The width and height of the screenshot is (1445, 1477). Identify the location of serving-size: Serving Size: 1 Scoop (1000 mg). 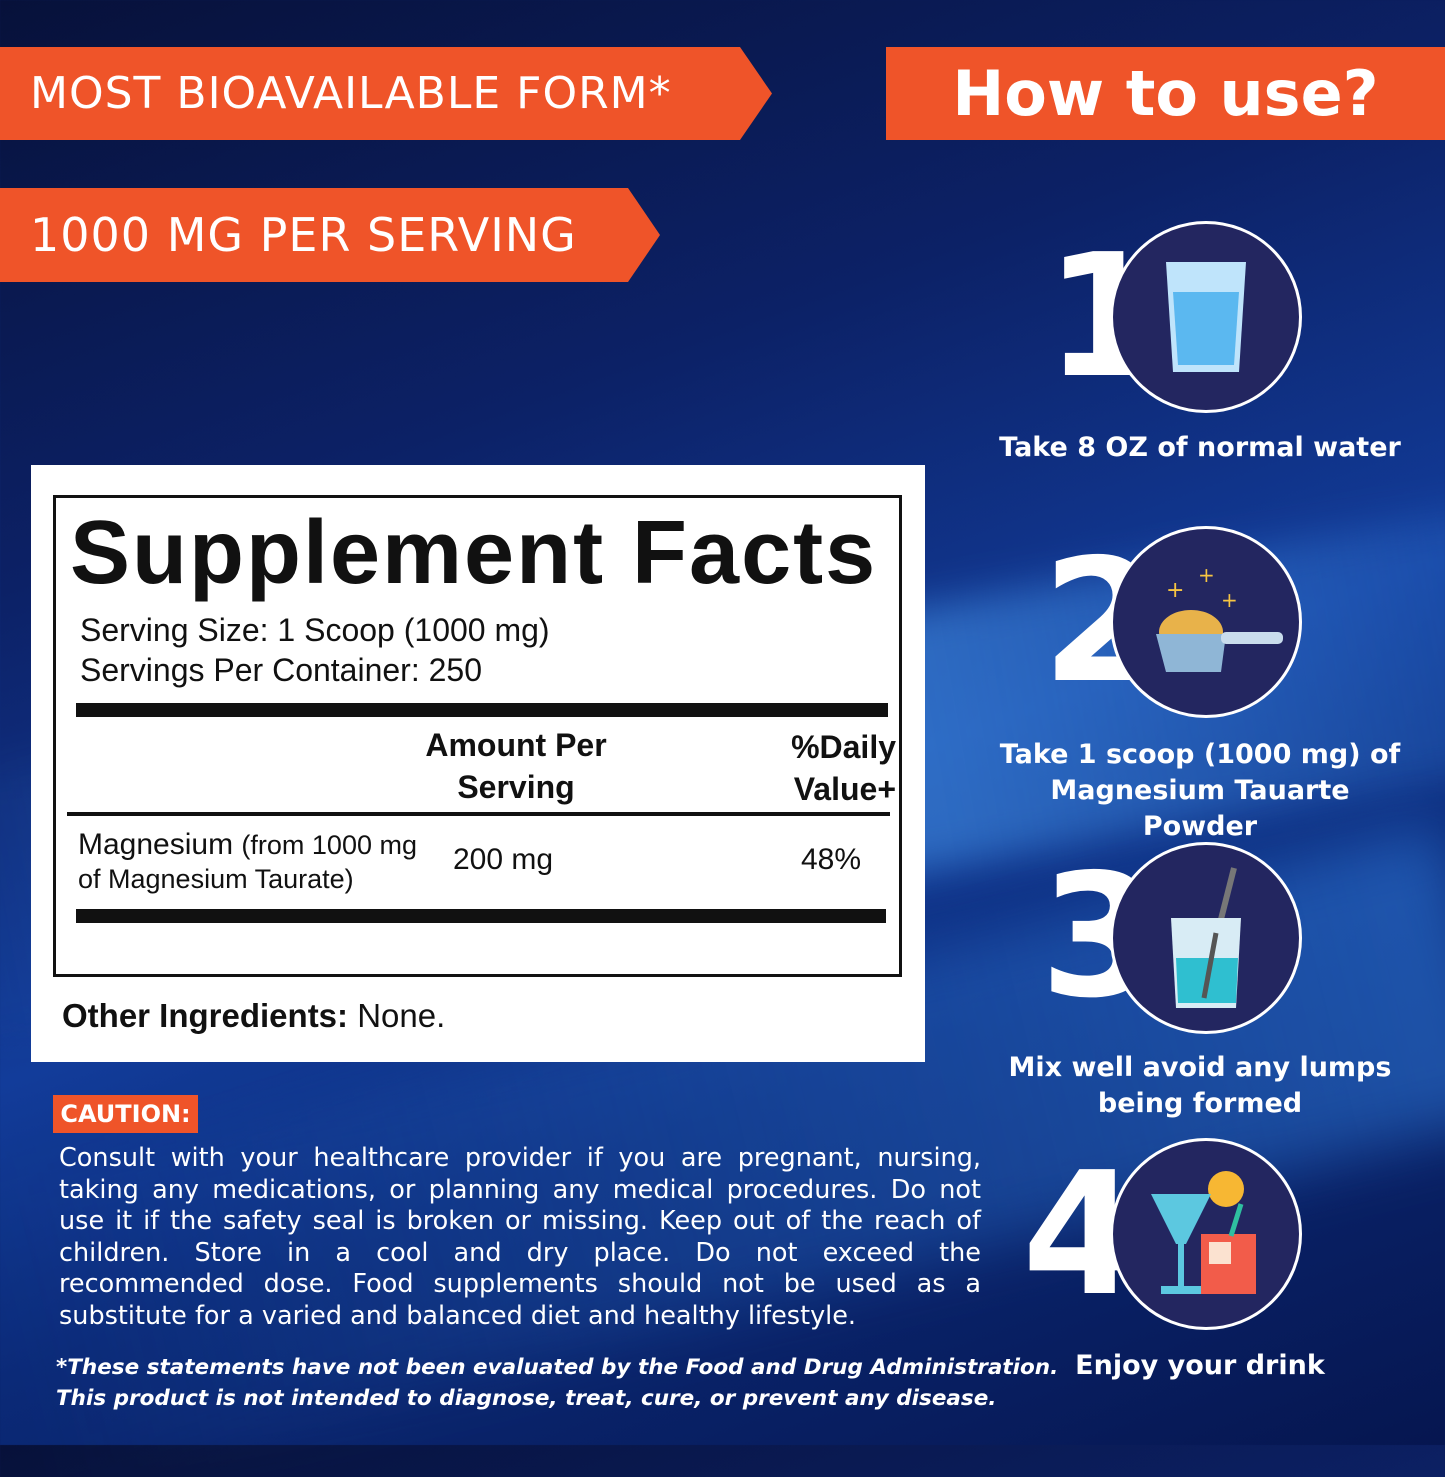
(315, 630).